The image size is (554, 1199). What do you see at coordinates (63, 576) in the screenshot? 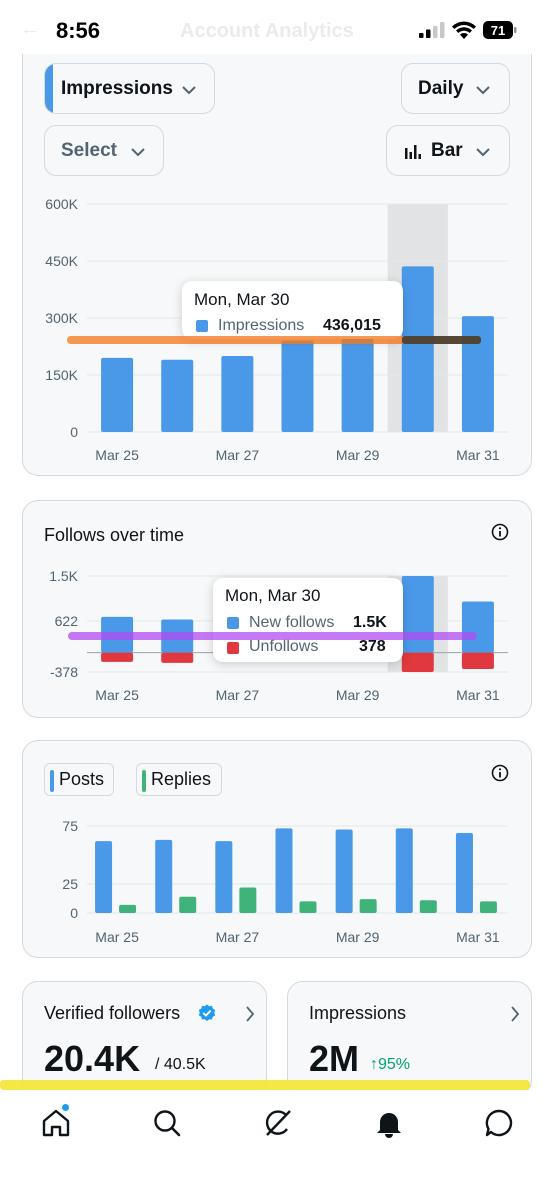
I see `y-tick-label: 1.5K` at bounding box center [63, 576].